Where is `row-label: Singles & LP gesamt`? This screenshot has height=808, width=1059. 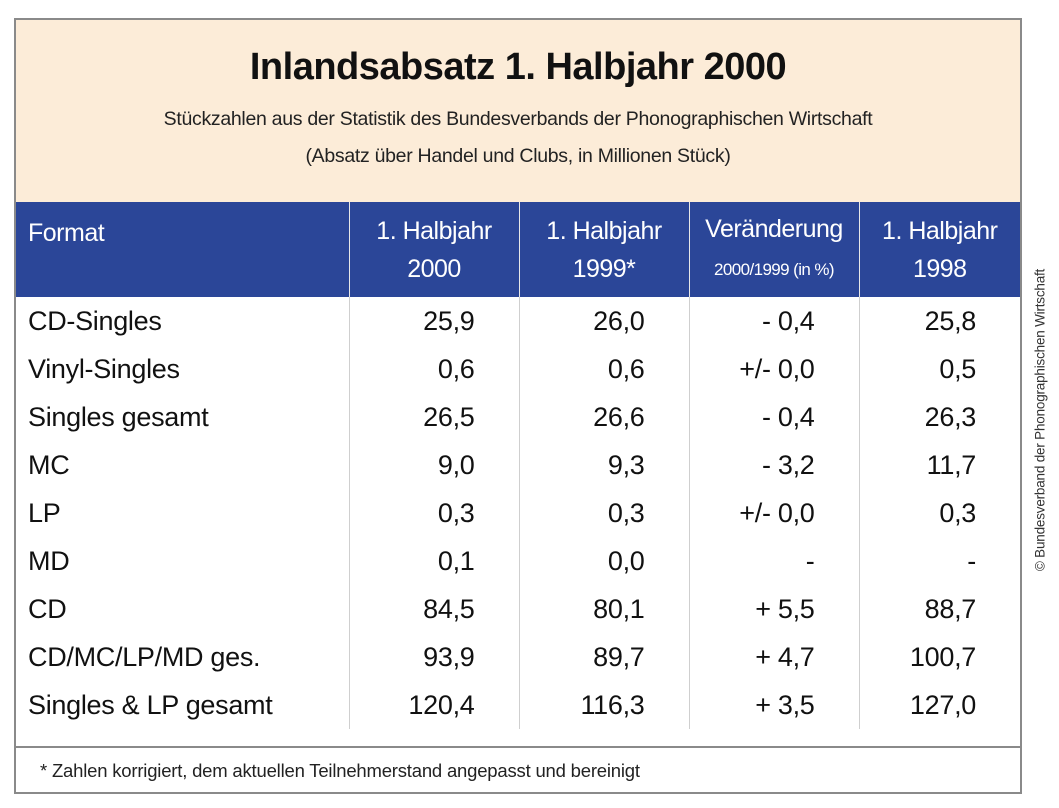 row-label: Singles & LP gesamt is located at coordinates (183, 705).